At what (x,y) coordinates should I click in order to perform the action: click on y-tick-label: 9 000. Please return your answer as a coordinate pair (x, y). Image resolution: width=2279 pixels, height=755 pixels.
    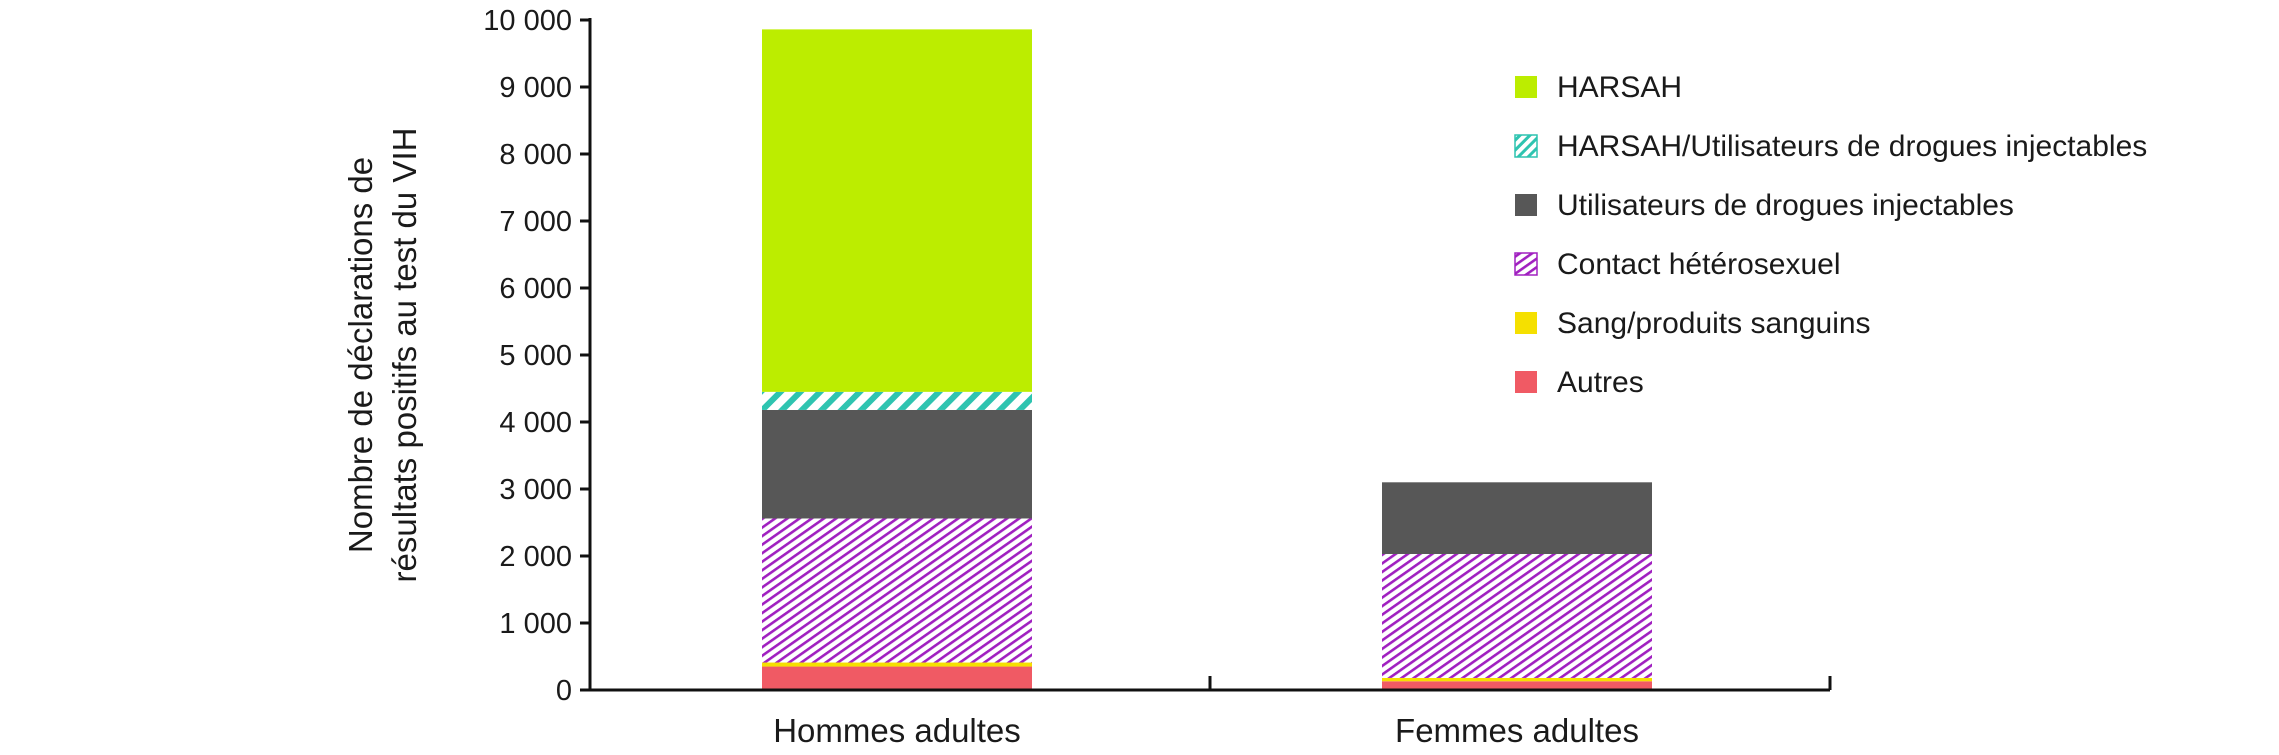
    Looking at the image, I should click on (535, 88).